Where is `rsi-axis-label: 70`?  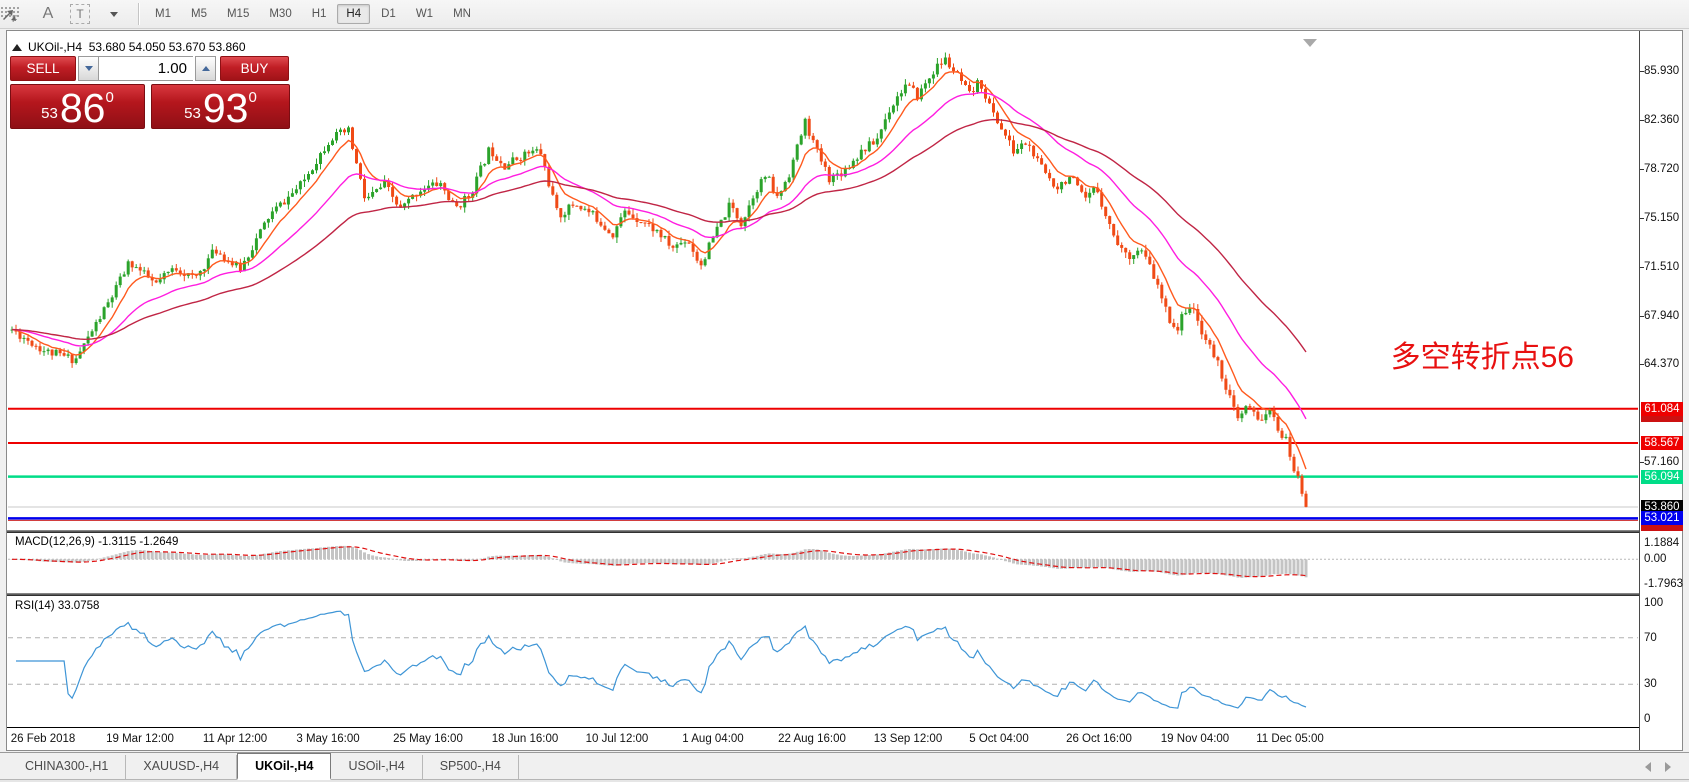
rsi-axis-label: 70 is located at coordinates (1650, 637).